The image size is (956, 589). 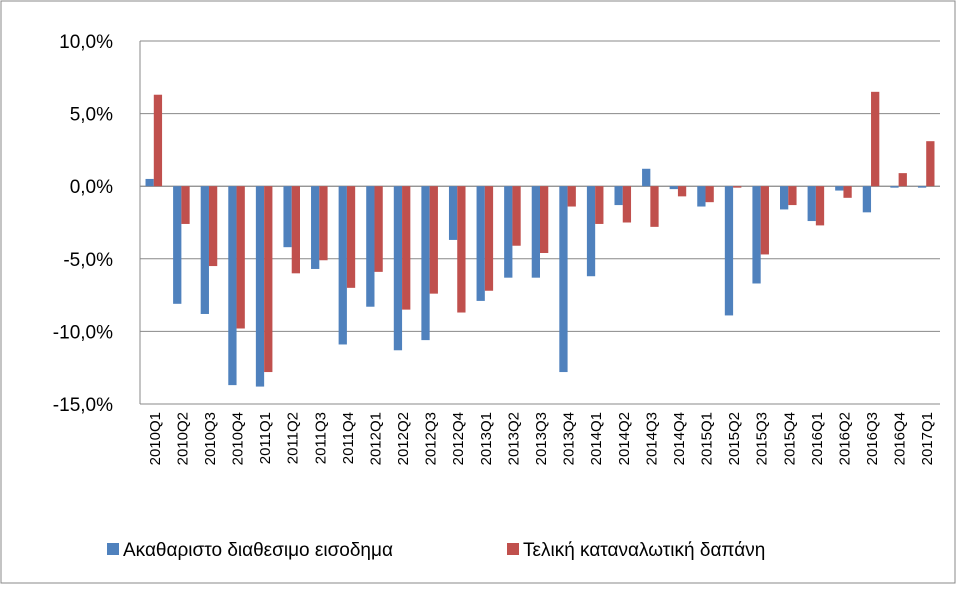 What do you see at coordinates (91, 115) in the screenshot?
I see `y-tick-label: 5,0%` at bounding box center [91, 115].